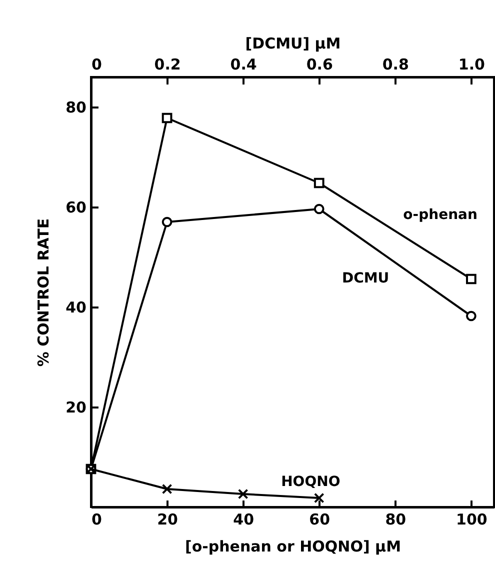 This screenshot has width=495, height=566. Describe the element at coordinates (43, 292) in the screenshot. I see `y-axis-title: % CONTROL RATE` at that location.